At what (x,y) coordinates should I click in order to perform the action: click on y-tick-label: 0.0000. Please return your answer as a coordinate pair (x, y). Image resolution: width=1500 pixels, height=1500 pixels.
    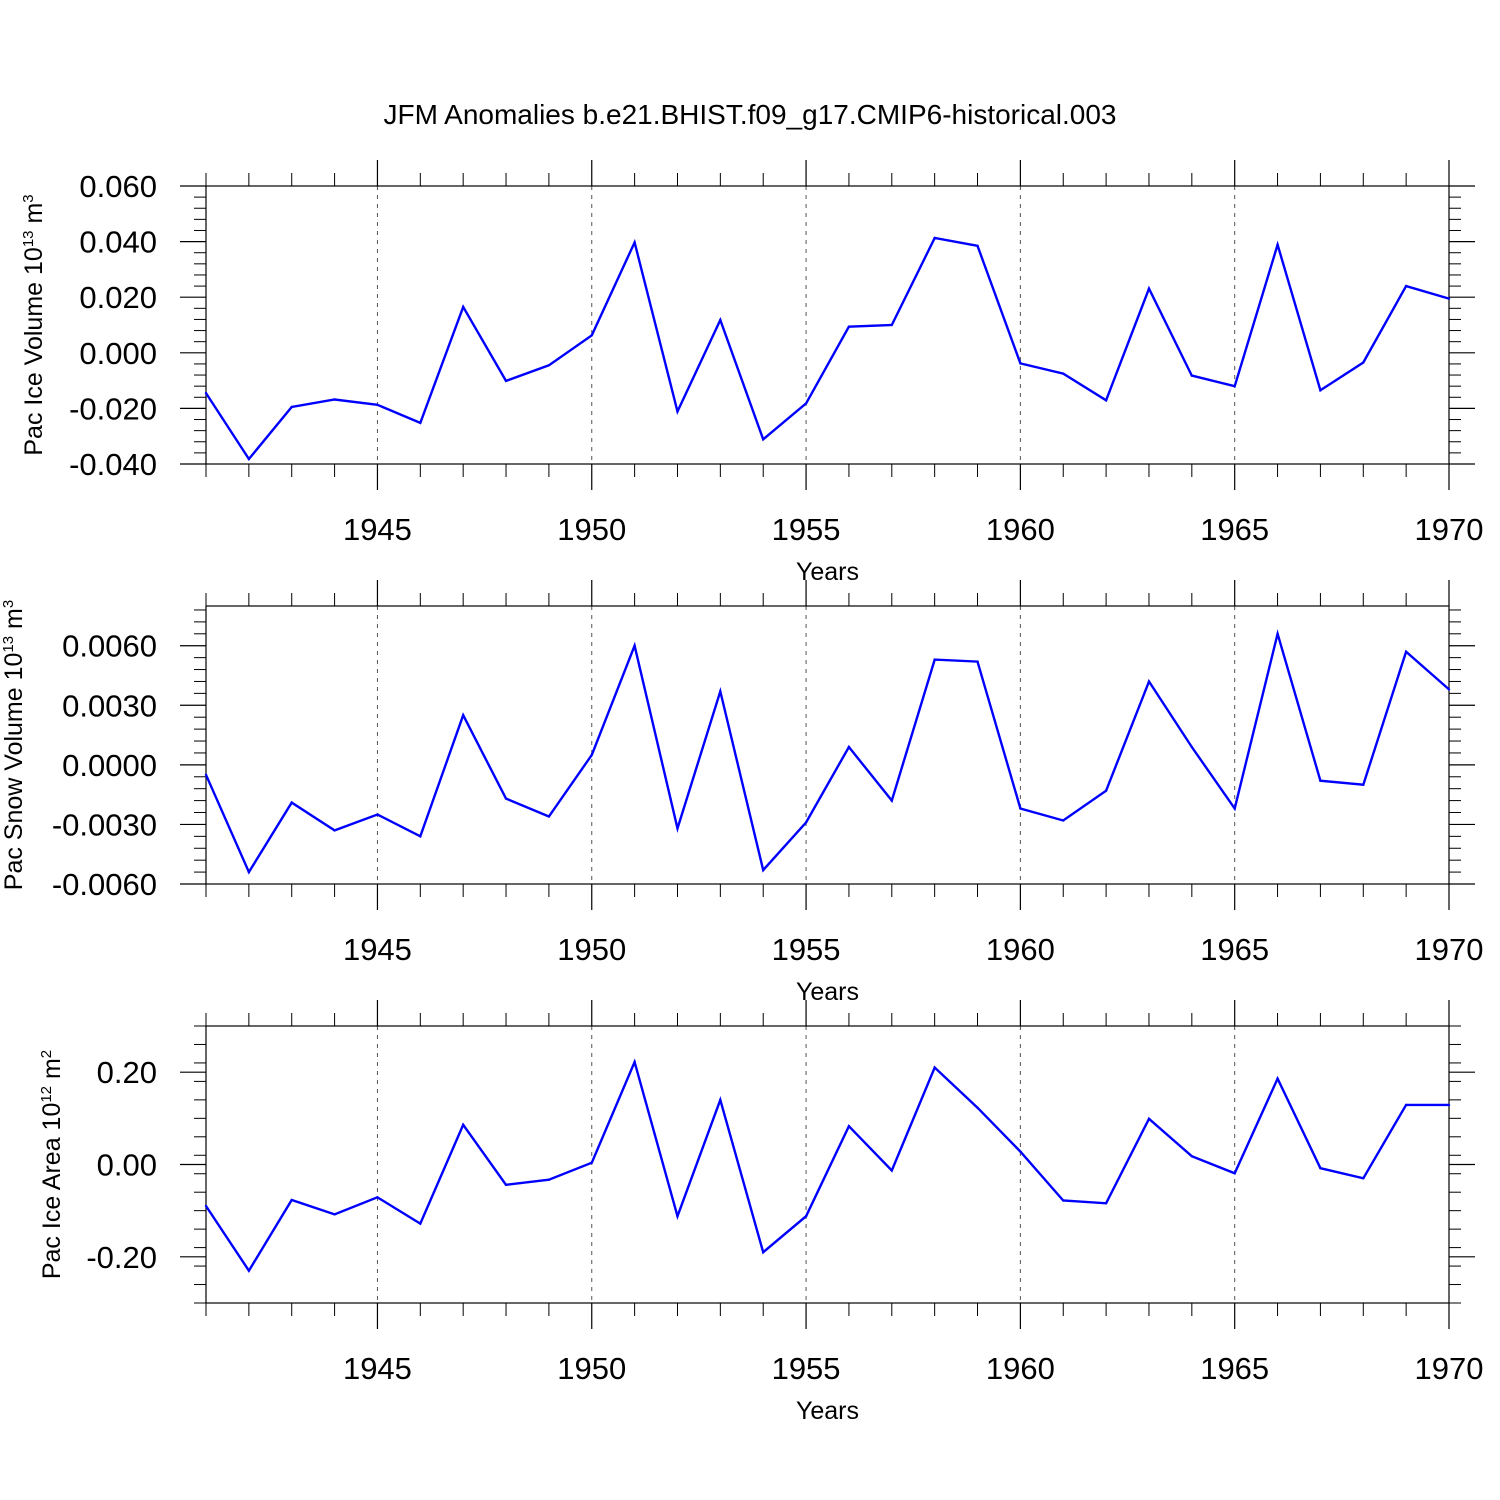
    Looking at the image, I should click on (109, 765).